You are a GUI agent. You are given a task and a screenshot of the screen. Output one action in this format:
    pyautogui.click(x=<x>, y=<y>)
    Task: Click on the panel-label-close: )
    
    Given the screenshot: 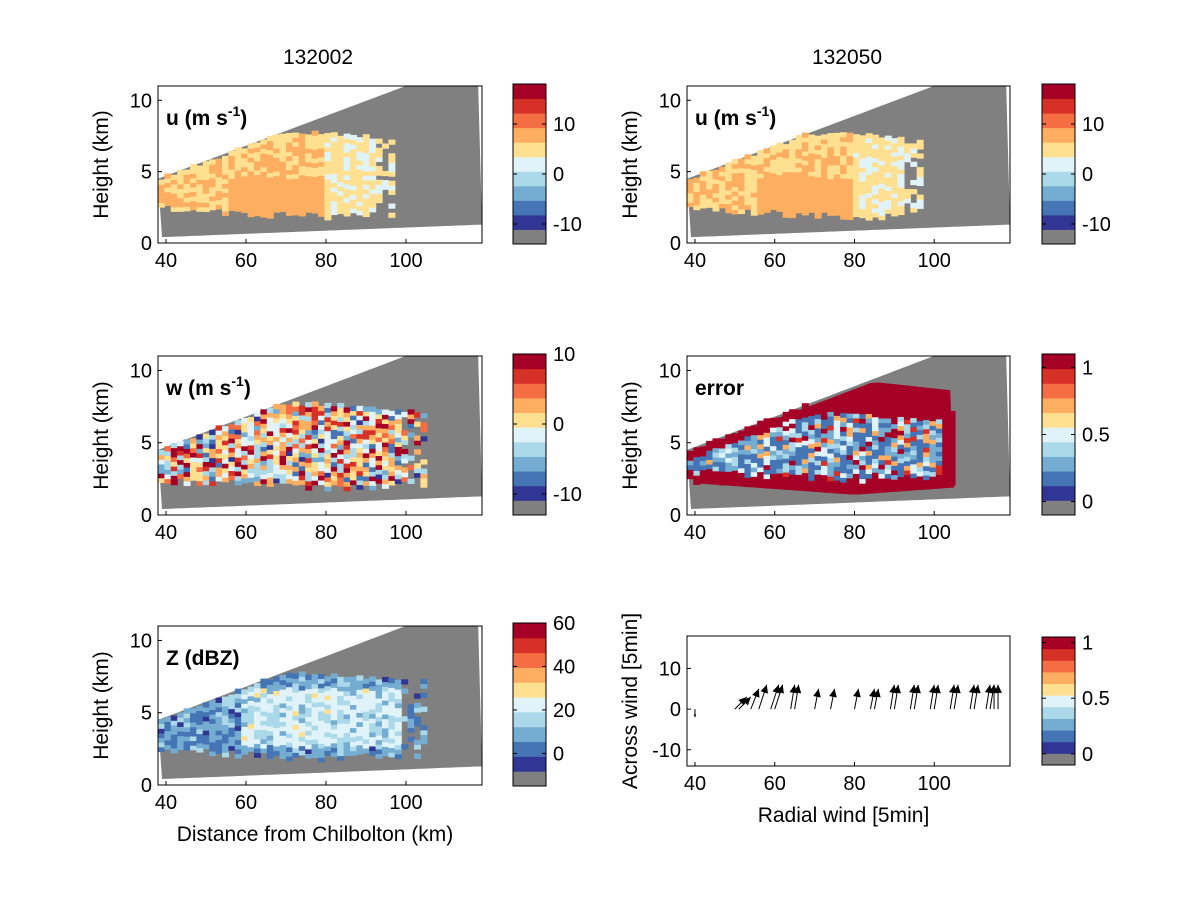 What is the action you would take?
    pyautogui.click(x=772, y=118)
    